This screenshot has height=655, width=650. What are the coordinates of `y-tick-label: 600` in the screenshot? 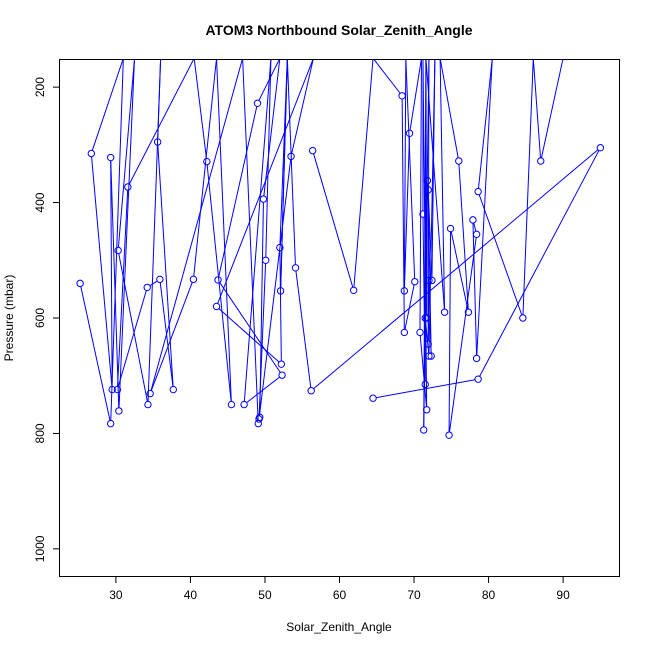 It's located at (40, 318).